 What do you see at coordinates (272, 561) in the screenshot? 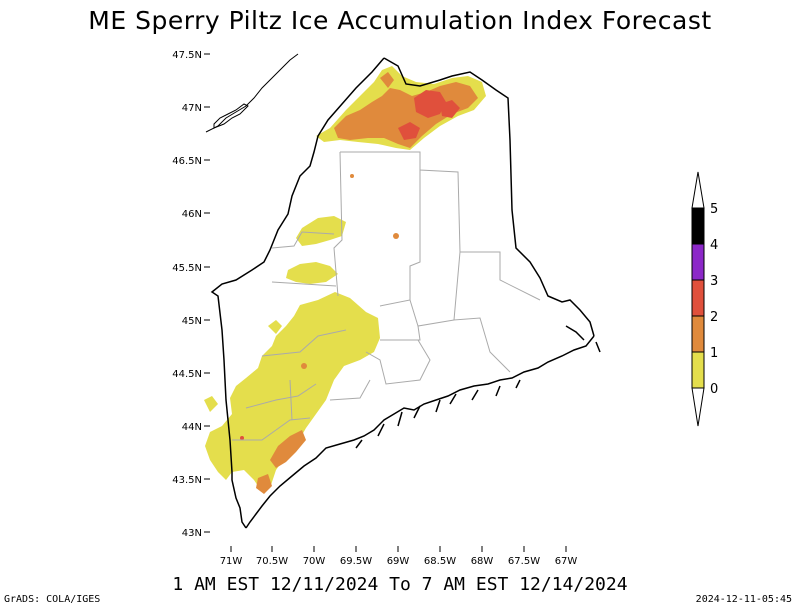
I see `lon-label: 70.5W` at bounding box center [272, 561].